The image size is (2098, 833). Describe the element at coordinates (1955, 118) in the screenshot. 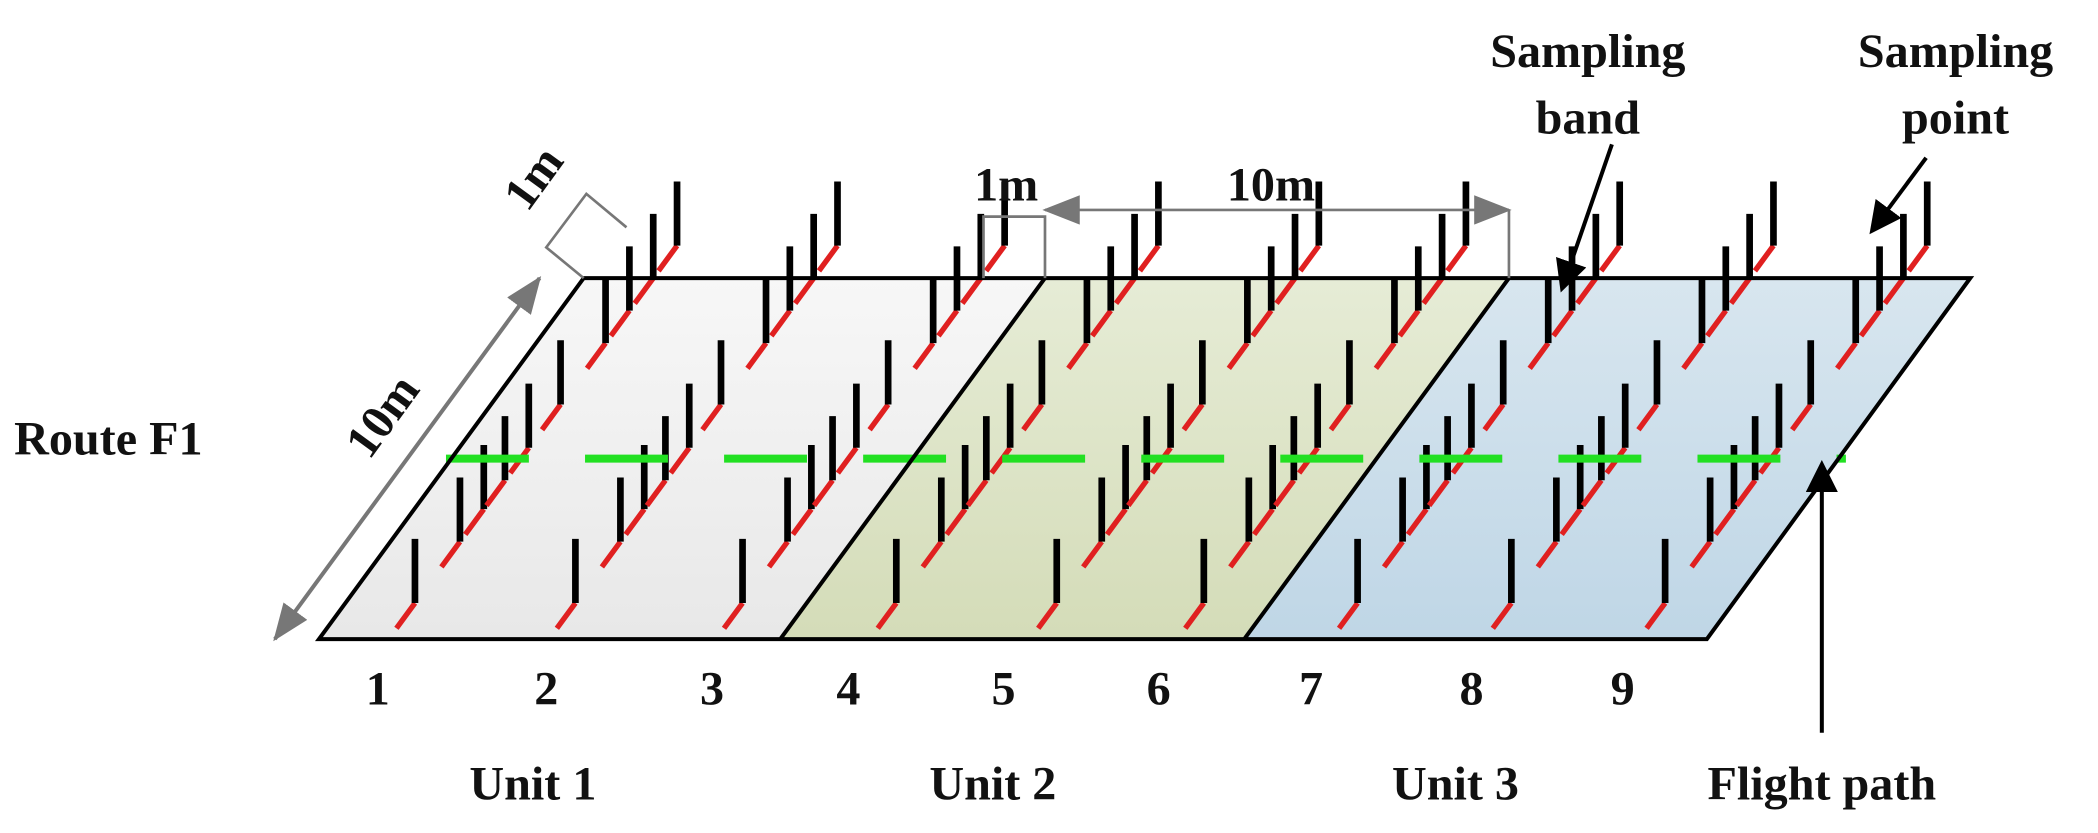

I see `callout-label: point` at that location.